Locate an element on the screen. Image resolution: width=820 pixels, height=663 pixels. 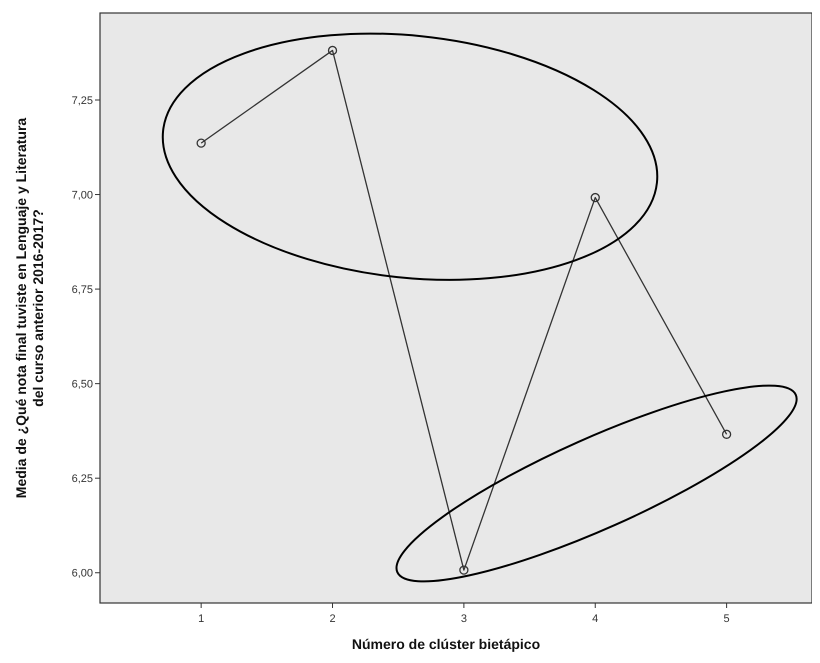
x-tick-label: 1 is located at coordinates (201, 619).